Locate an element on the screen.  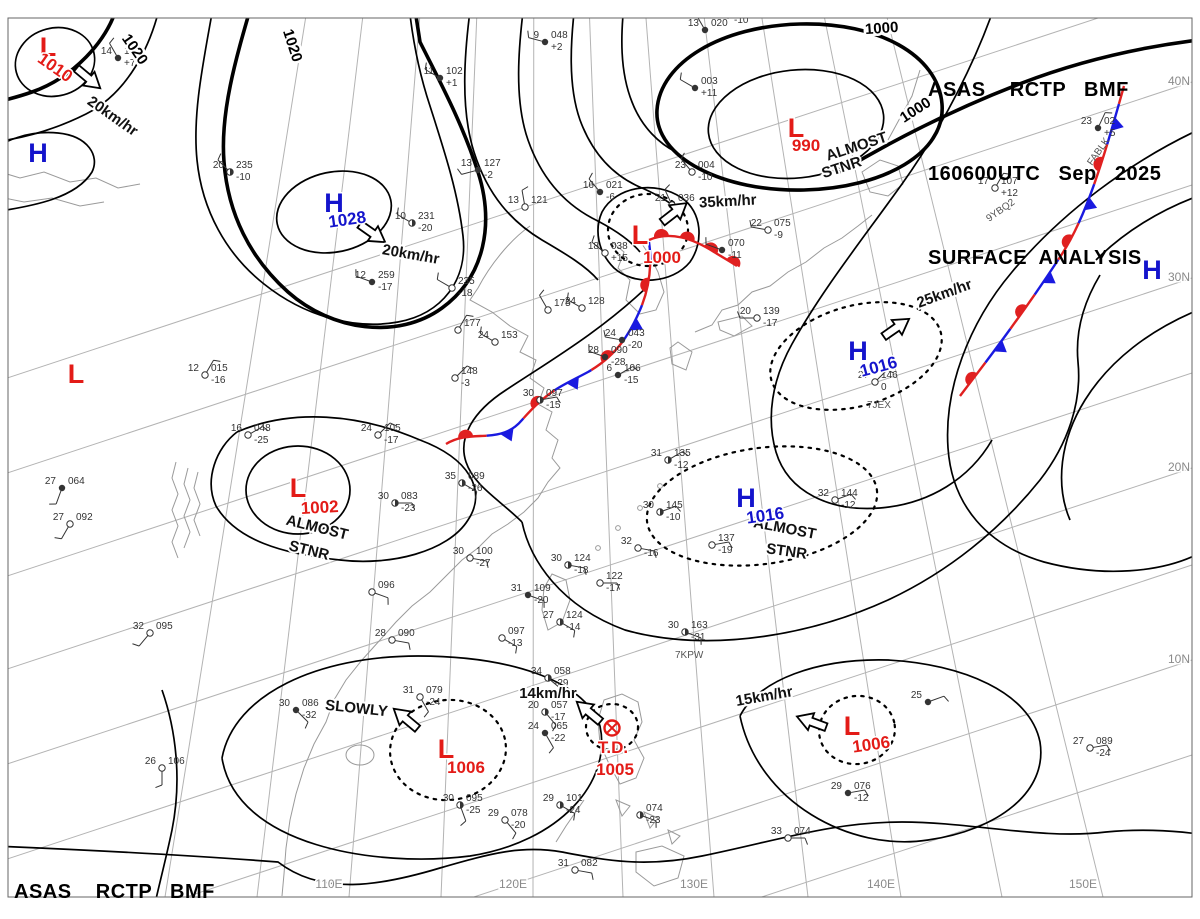
station-pressure: 144 is located at coordinates (849, 493).